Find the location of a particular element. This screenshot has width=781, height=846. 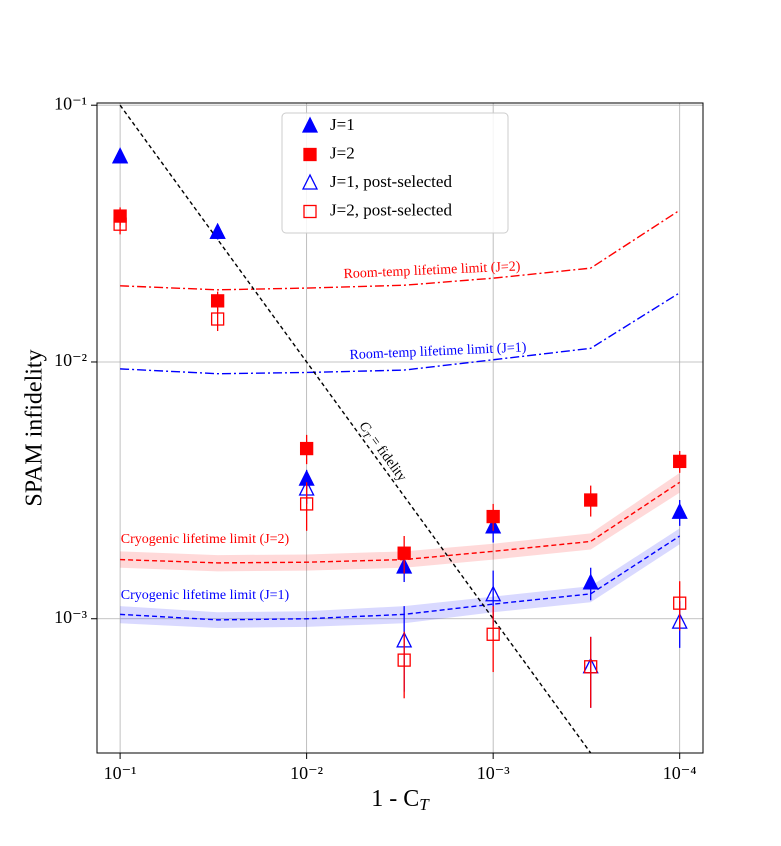

legend-label: J=1 is located at coordinates (342, 124).